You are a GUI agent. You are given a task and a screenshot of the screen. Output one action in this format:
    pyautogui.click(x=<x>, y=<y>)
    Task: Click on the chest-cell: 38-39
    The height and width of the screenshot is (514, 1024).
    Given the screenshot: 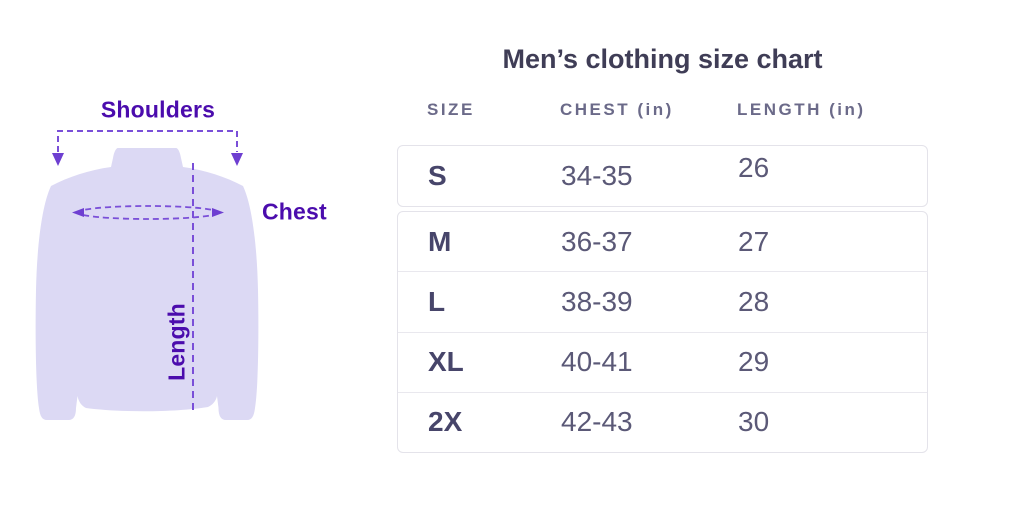 What is the action you would take?
    pyautogui.click(x=597, y=301)
    